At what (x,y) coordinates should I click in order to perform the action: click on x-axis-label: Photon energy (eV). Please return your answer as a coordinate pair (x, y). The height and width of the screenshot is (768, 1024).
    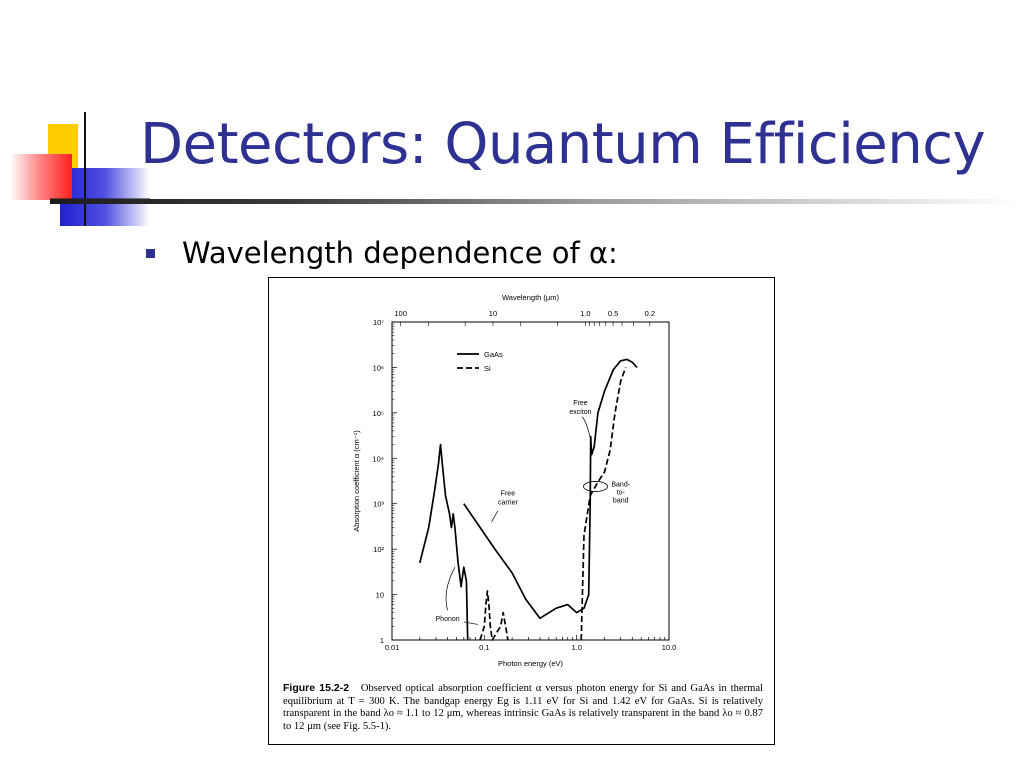
    Looking at the image, I should click on (531, 663).